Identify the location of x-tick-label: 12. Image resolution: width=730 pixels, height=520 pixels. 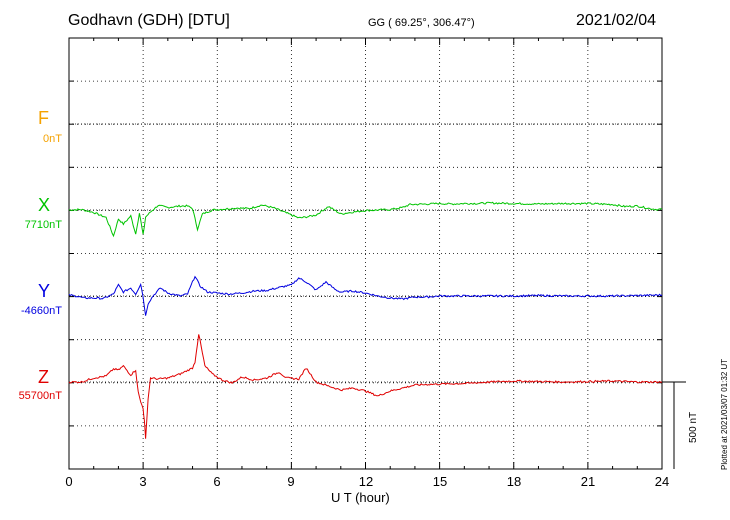
(366, 481).